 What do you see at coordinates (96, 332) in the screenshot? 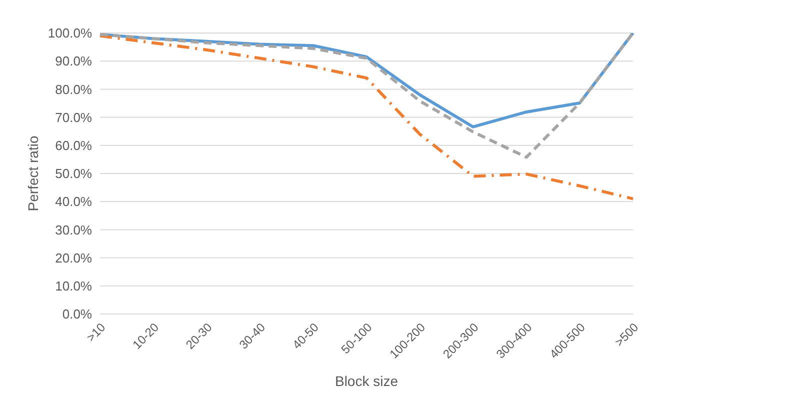
I see `x-tick-label: >10` at bounding box center [96, 332].